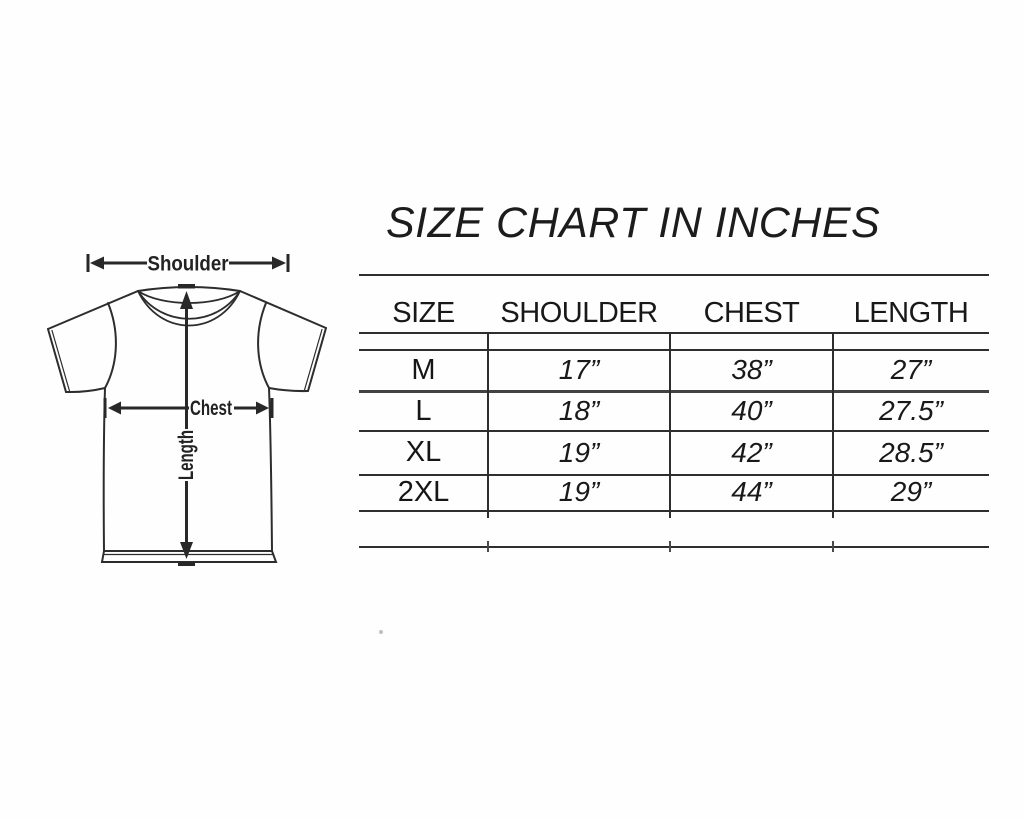 This screenshot has height=819, width=1024. I want to click on table-rule-subheader, so click(674, 350).